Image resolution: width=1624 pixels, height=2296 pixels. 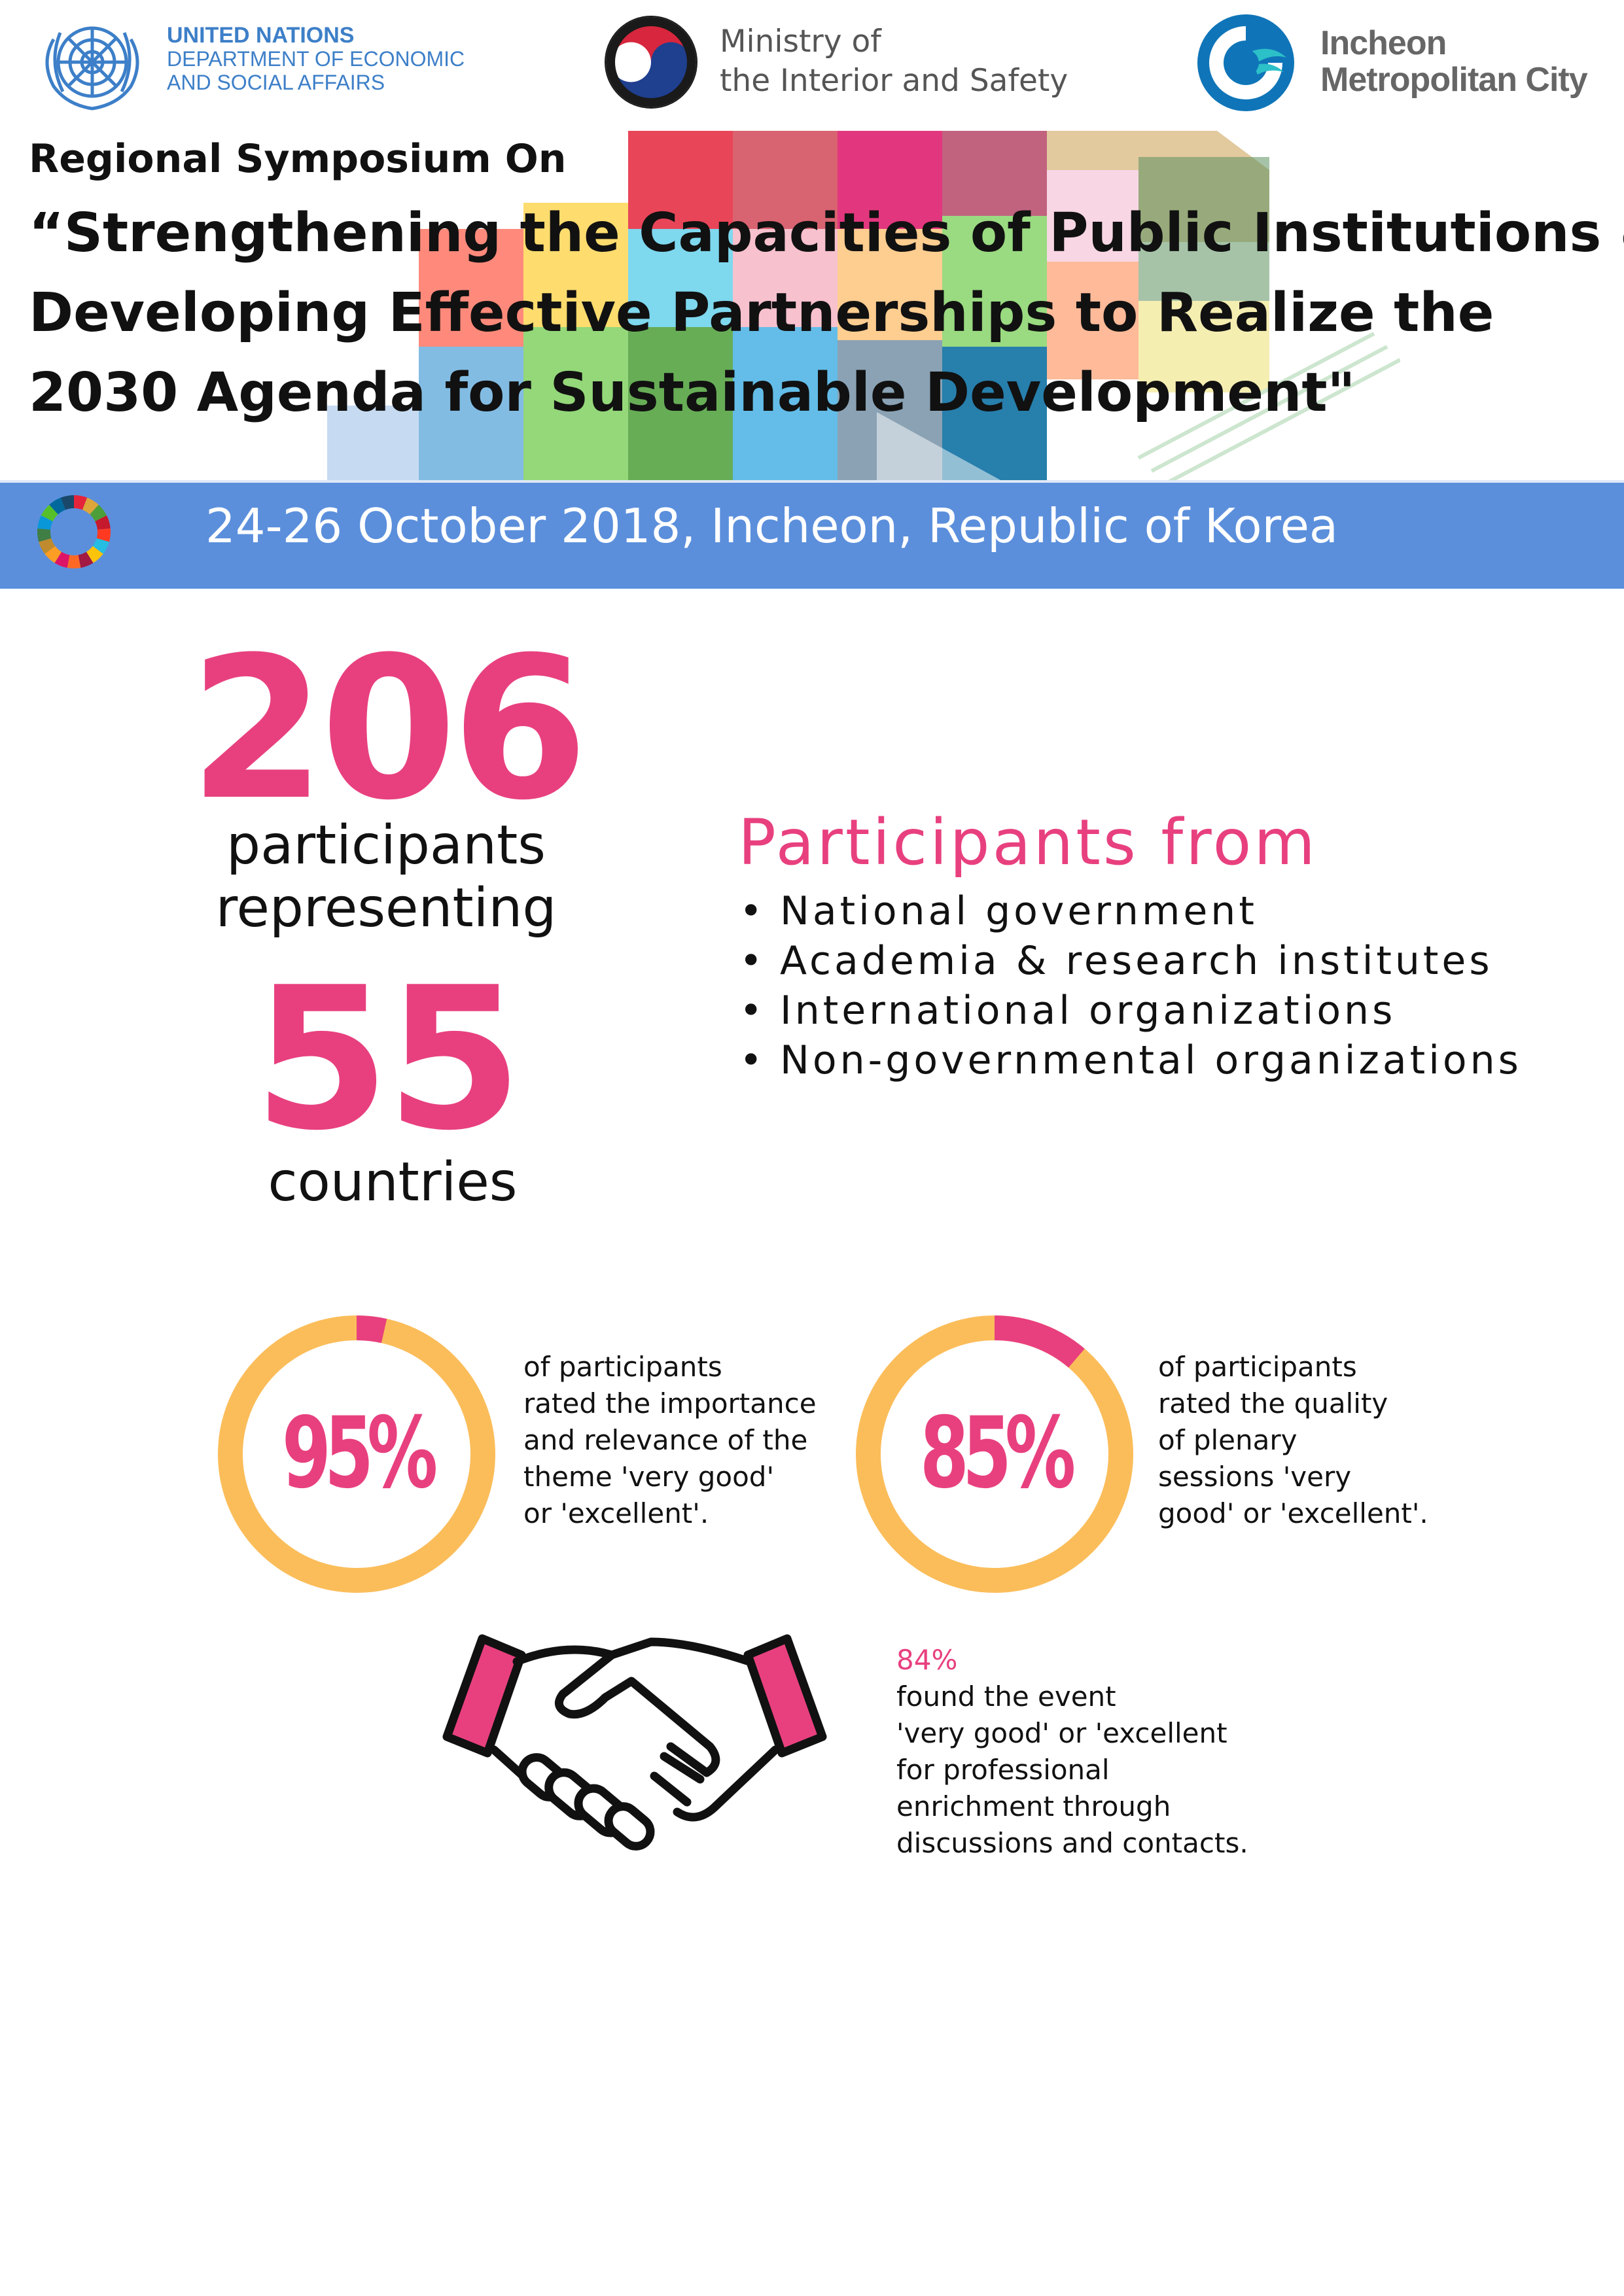 I want to click on stat-line: and relevance of the, so click(x=665, y=1440).